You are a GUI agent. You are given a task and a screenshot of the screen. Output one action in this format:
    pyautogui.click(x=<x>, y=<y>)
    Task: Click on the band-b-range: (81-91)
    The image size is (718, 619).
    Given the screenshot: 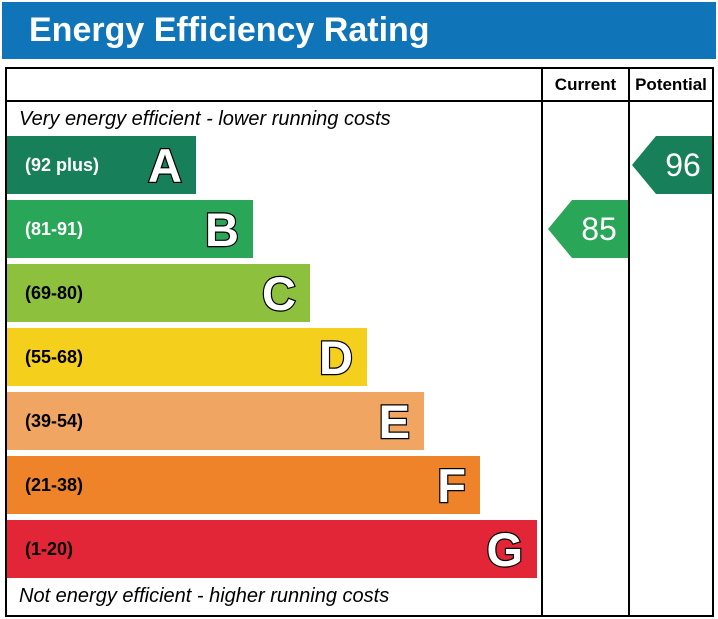 What is the action you would take?
    pyautogui.click(x=54, y=228)
    